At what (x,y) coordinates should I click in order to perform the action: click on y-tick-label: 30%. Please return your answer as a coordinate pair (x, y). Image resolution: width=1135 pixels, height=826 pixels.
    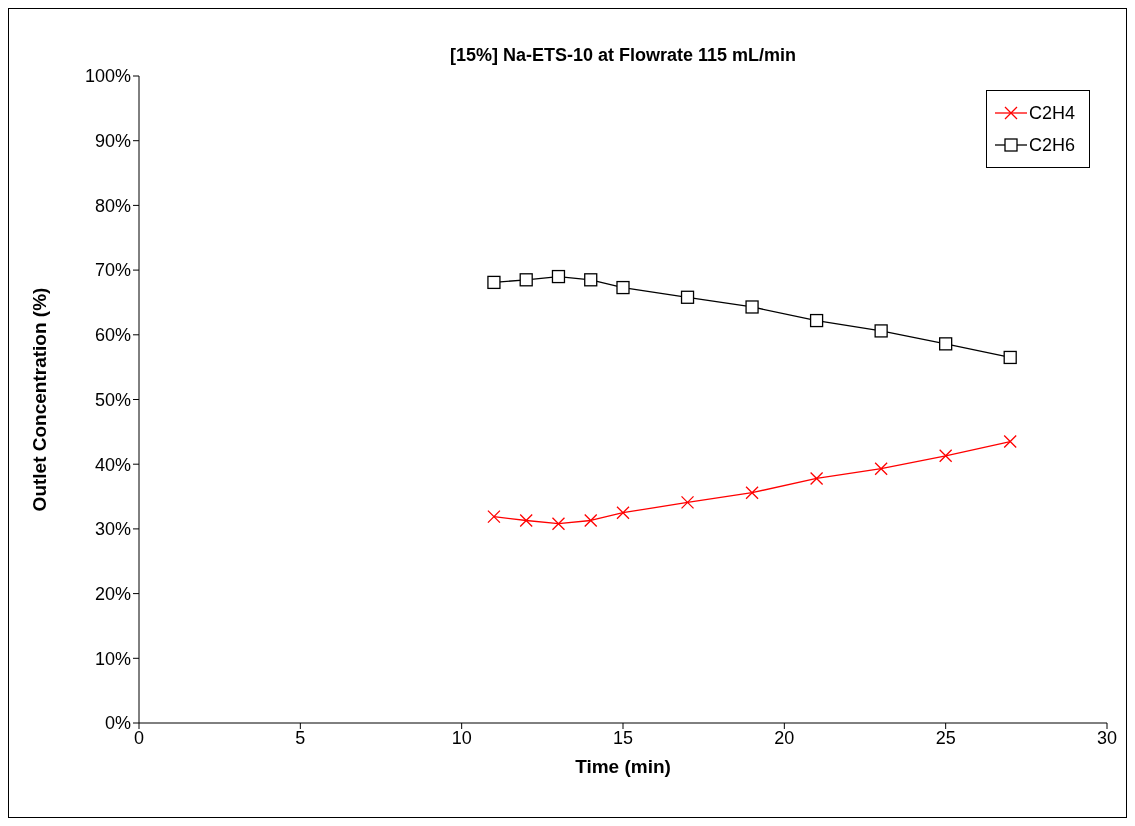
    Looking at the image, I should click on (112, 529).